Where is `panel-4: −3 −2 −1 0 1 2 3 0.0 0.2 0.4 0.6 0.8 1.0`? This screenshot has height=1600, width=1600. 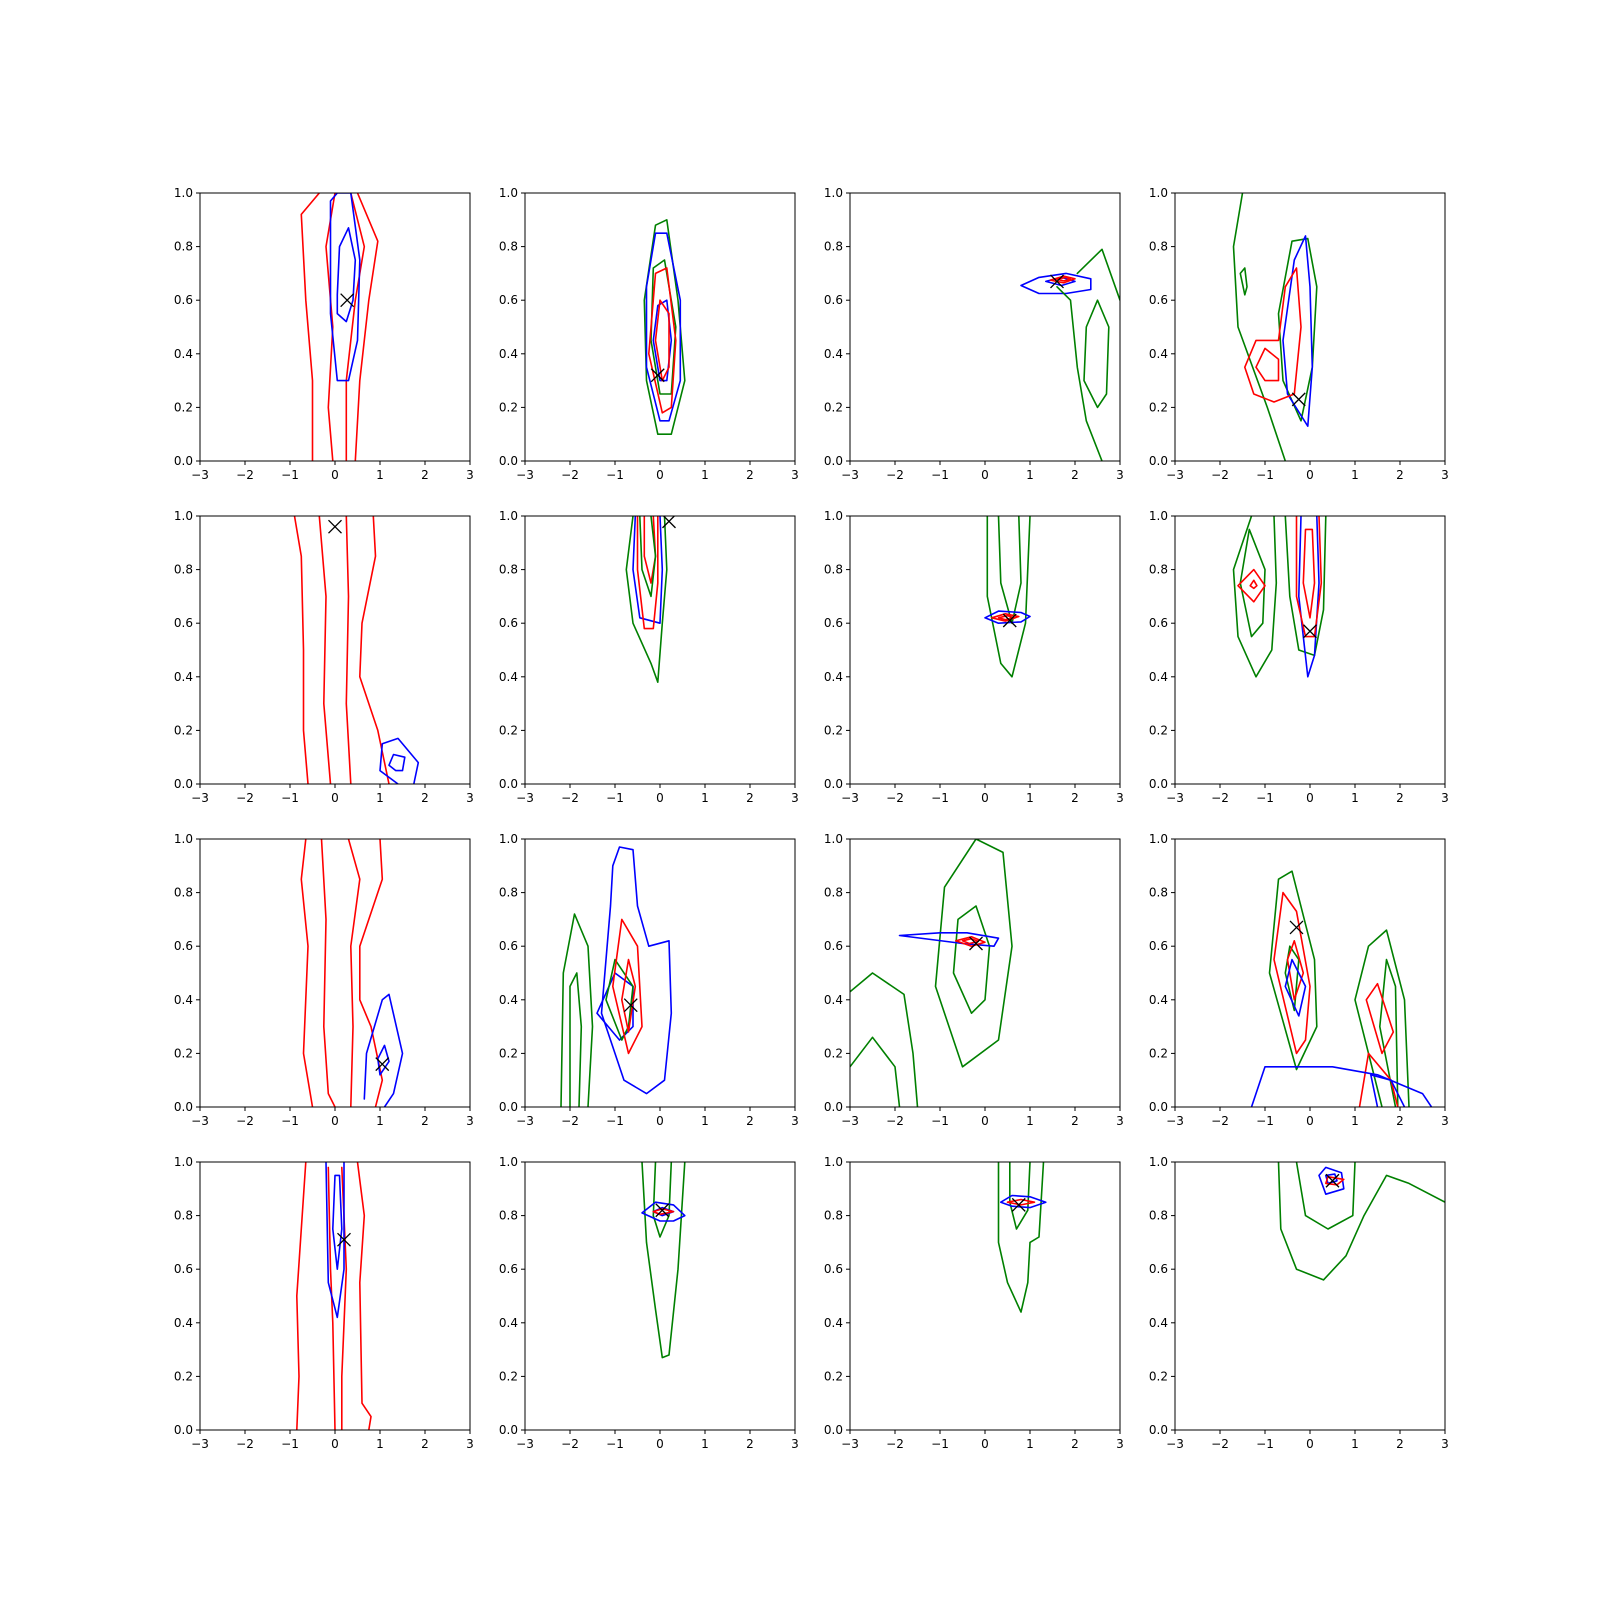
panel-4: −3 −2 −1 0 1 2 3 0.0 0.2 0.4 0.6 0.8 1.0 is located at coordinates (1299, 334).